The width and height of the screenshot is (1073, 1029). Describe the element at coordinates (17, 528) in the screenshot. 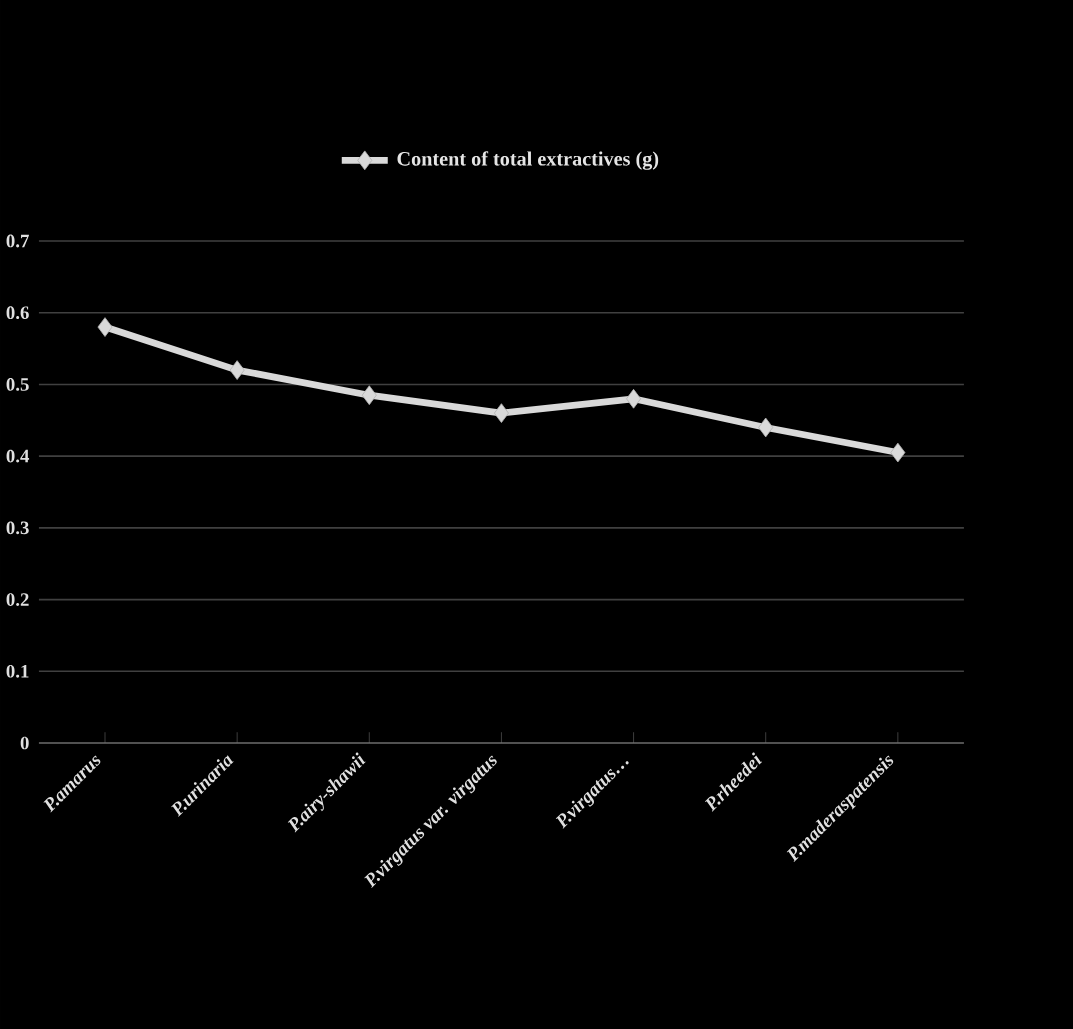

I see `y-tick-label: 0.3` at that location.